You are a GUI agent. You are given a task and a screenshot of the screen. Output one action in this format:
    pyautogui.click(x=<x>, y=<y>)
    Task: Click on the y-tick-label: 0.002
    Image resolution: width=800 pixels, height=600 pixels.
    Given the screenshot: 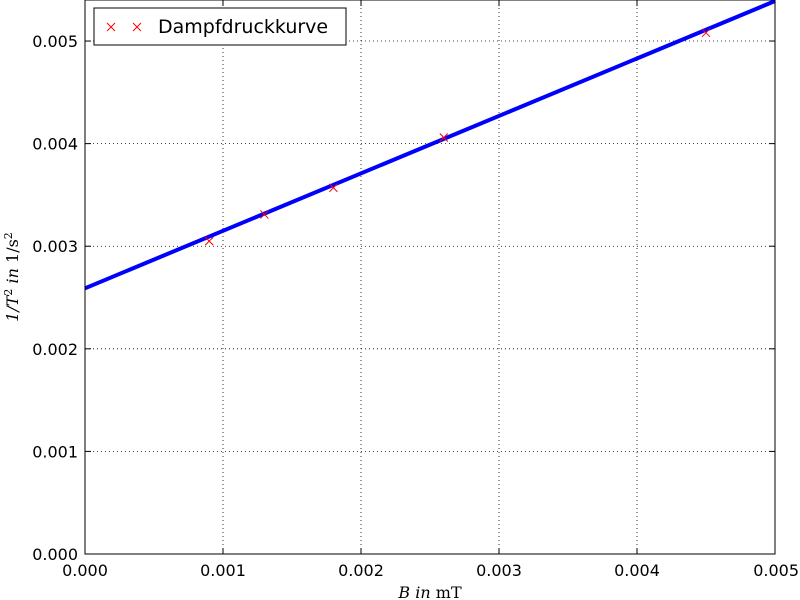 What is the action you would take?
    pyautogui.click(x=55, y=349)
    